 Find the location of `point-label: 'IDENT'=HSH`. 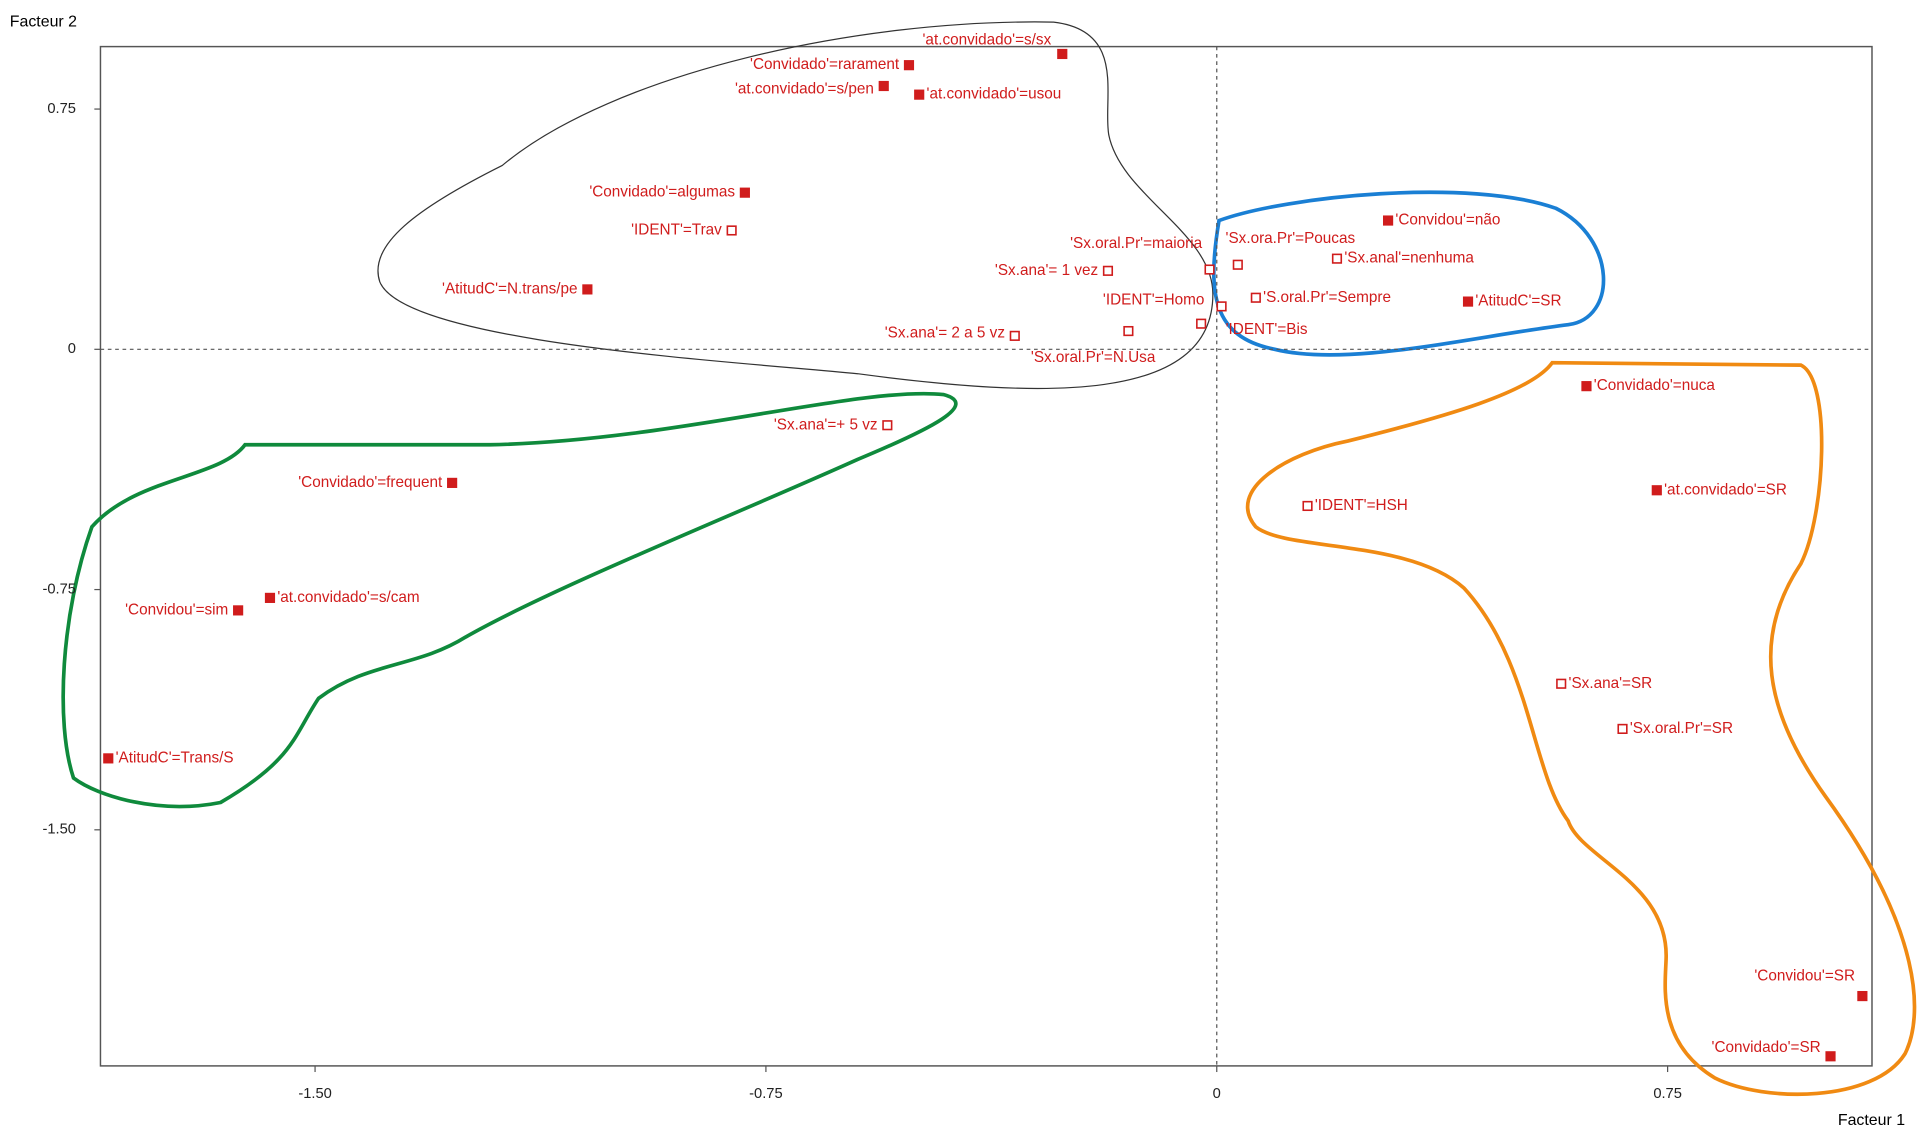

point-label: 'IDENT'=HSH is located at coordinates (1361, 505).